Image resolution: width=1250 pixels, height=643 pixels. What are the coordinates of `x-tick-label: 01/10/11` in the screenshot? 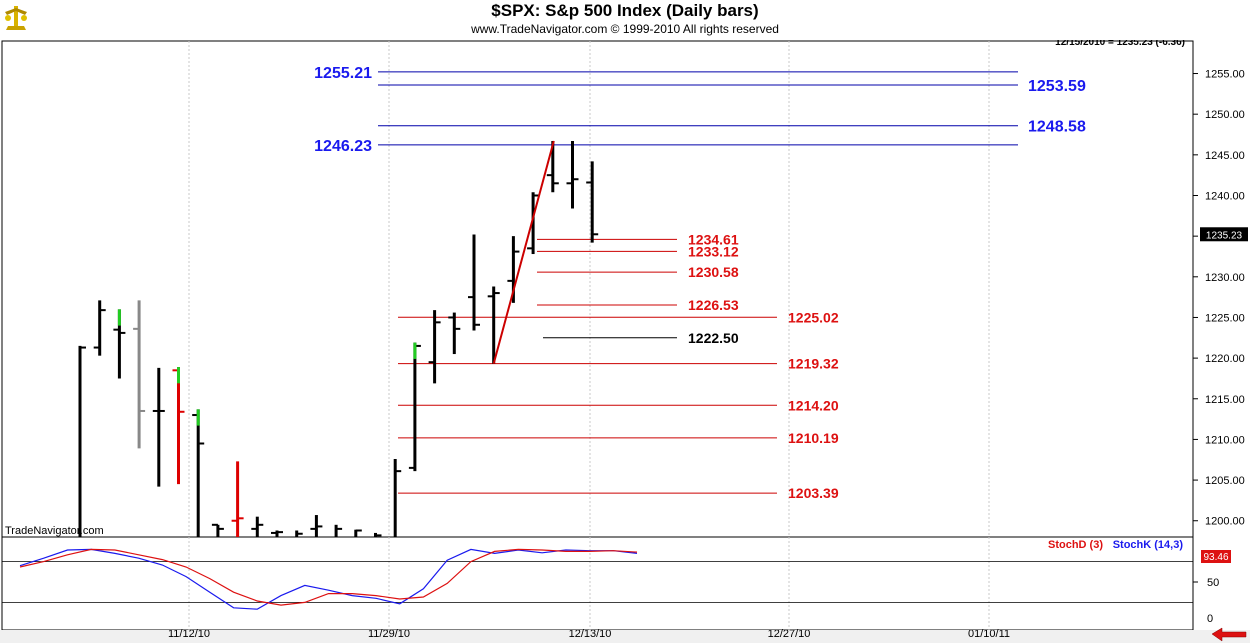 It's located at (989, 634).